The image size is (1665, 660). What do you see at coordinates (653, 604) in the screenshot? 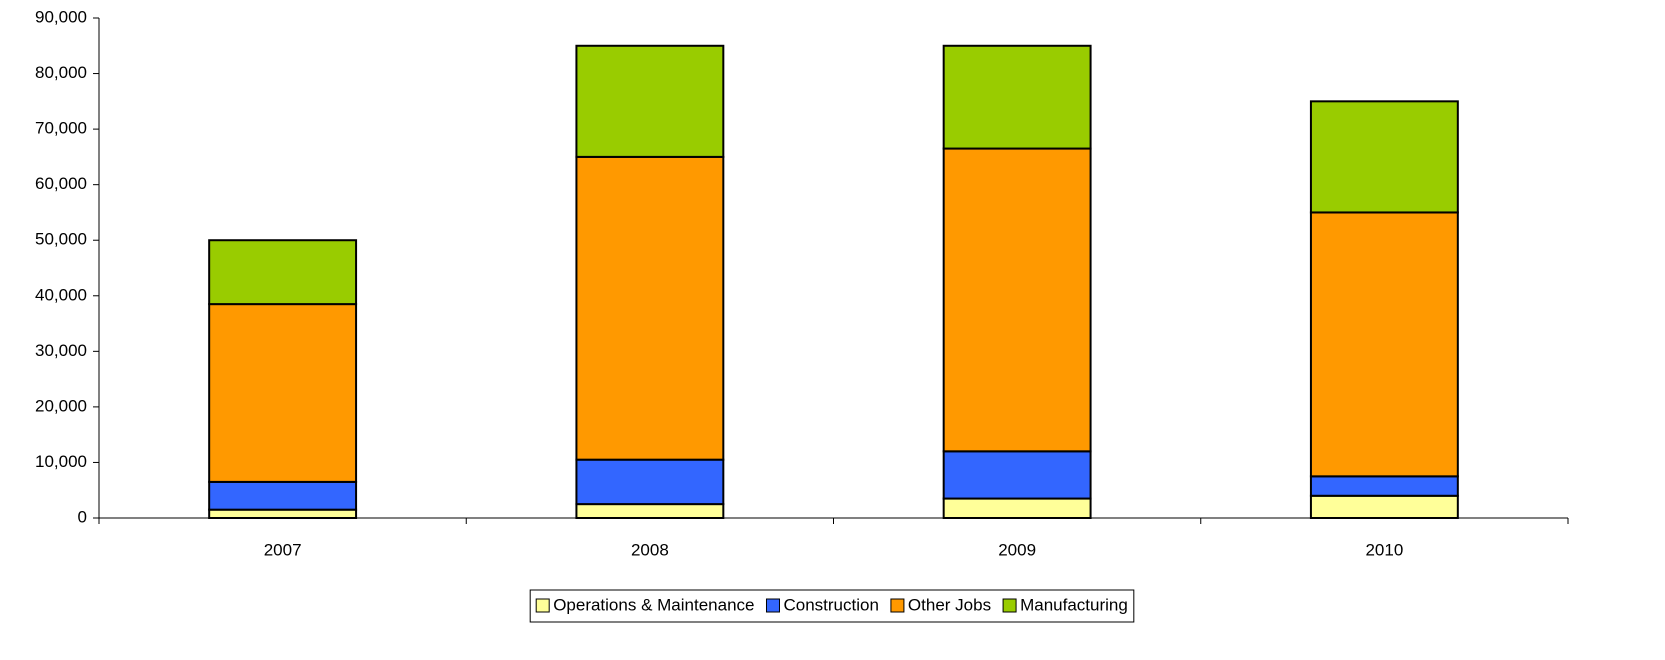
I see `legend-label: Operations & Maintenance` at bounding box center [653, 604].